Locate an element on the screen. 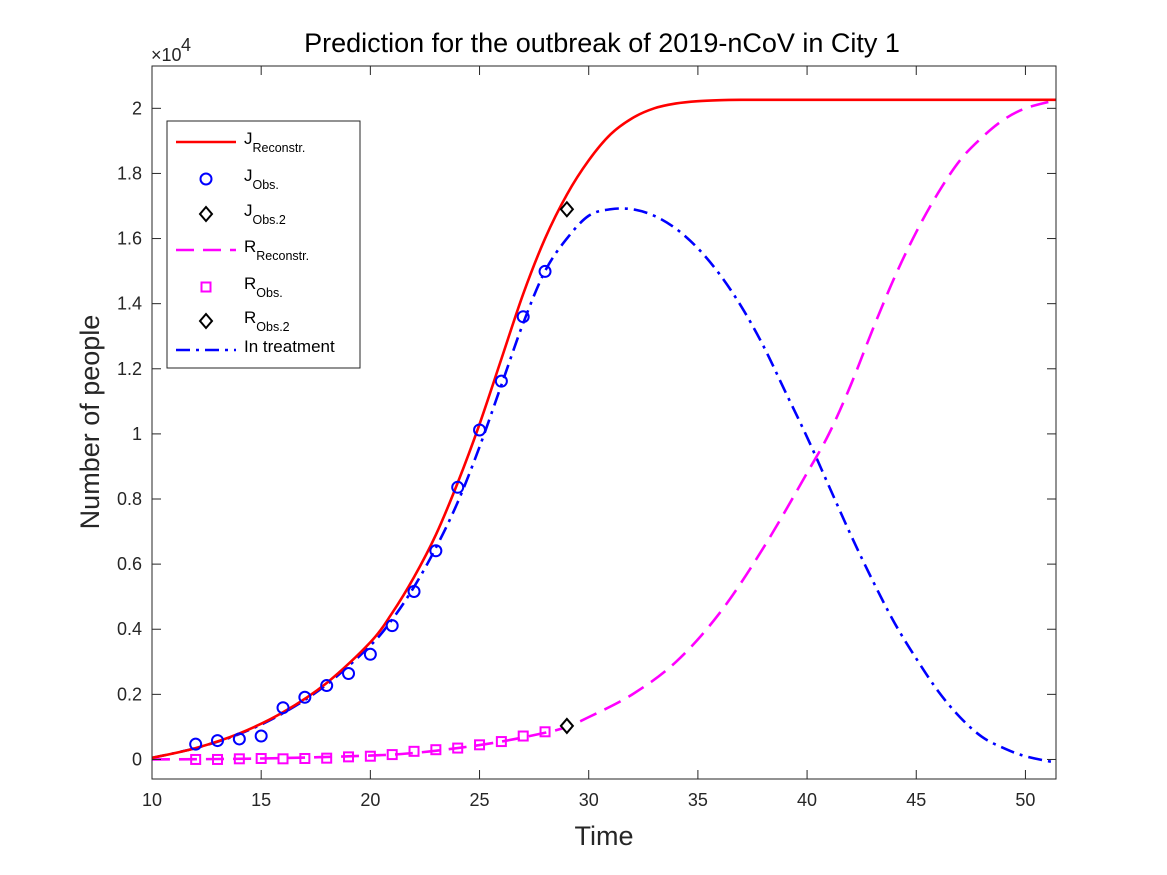  legend-item: In treatment is located at coordinates (255, 346).